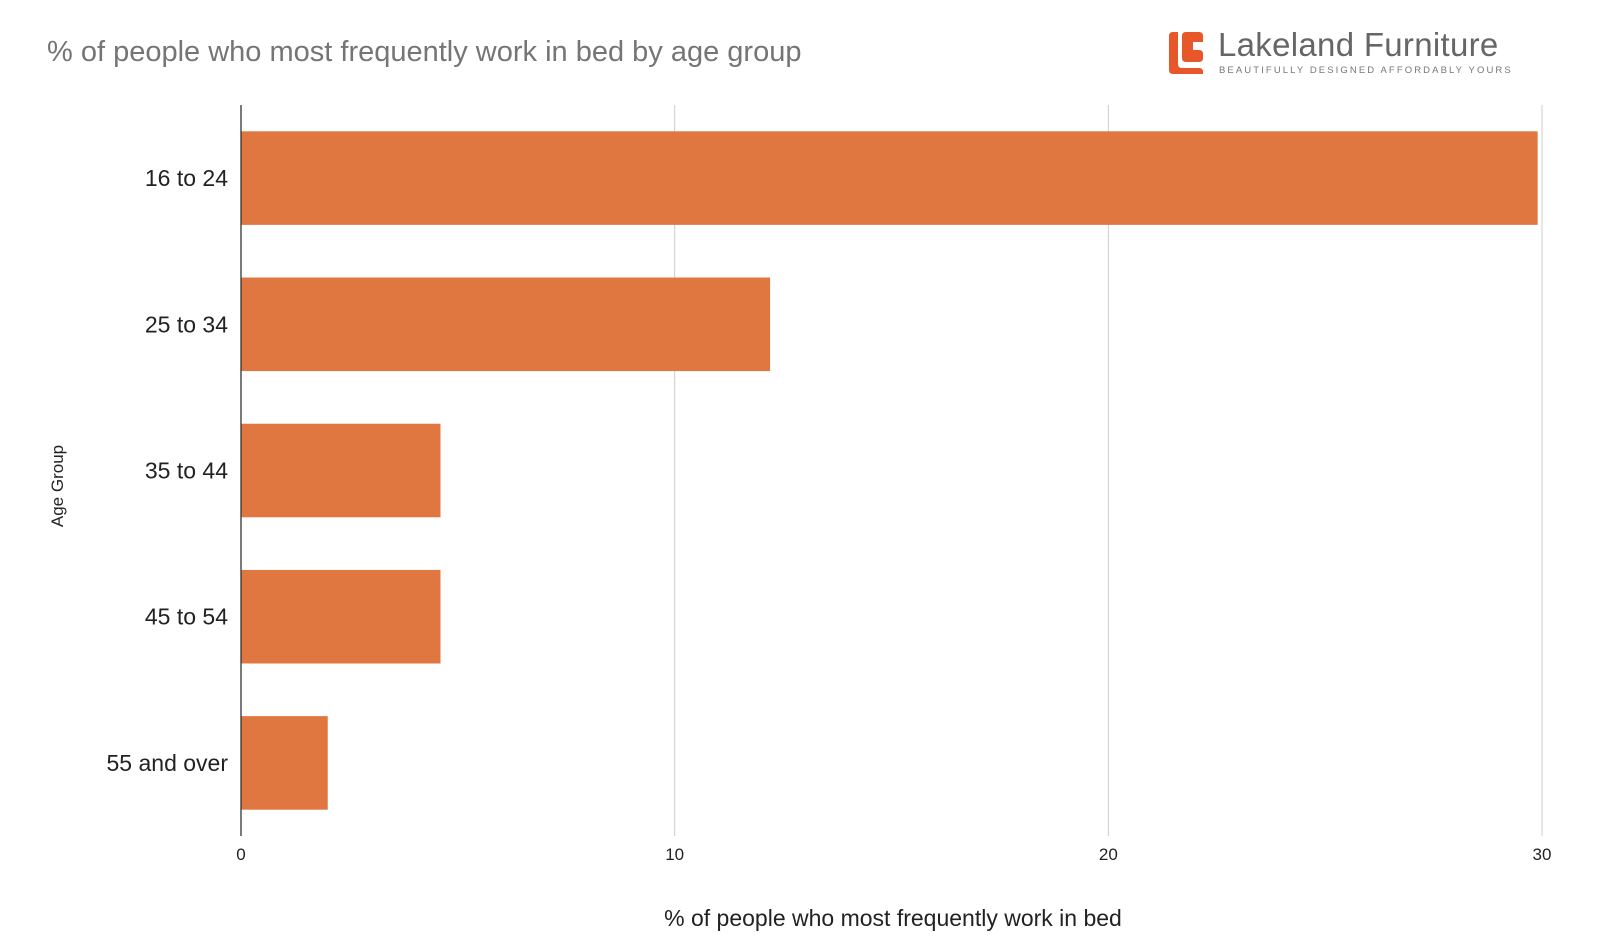 Image resolution: width=1616 pixels, height=942 pixels. Describe the element at coordinates (186, 178) in the screenshot. I see `category-label: 16 to 24` at that location.